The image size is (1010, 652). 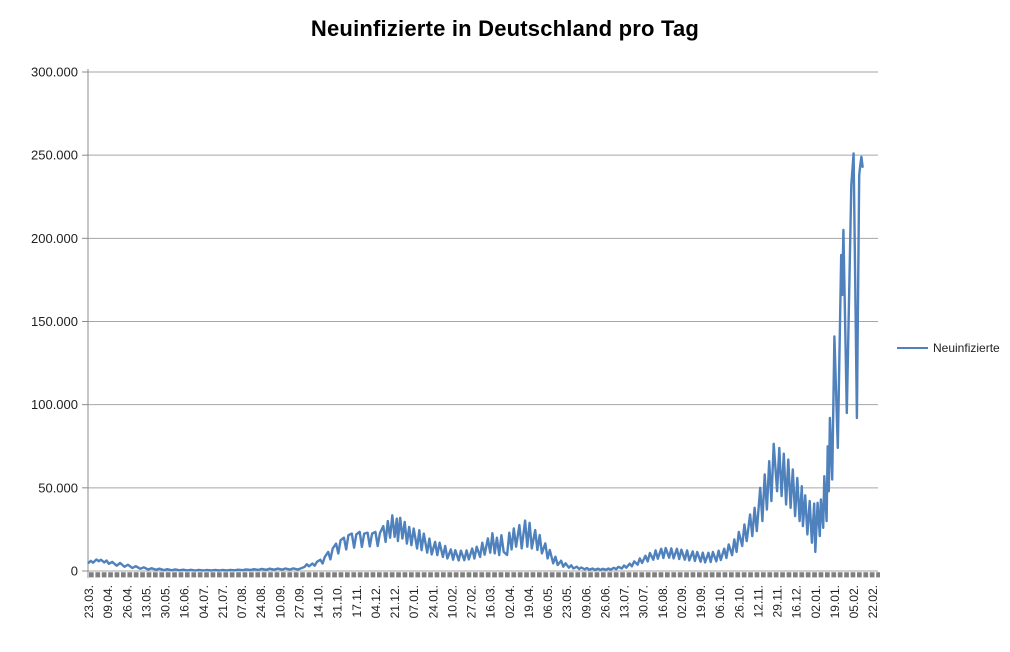 I want to click on legend-line-sample, so click(x=912, y=348).